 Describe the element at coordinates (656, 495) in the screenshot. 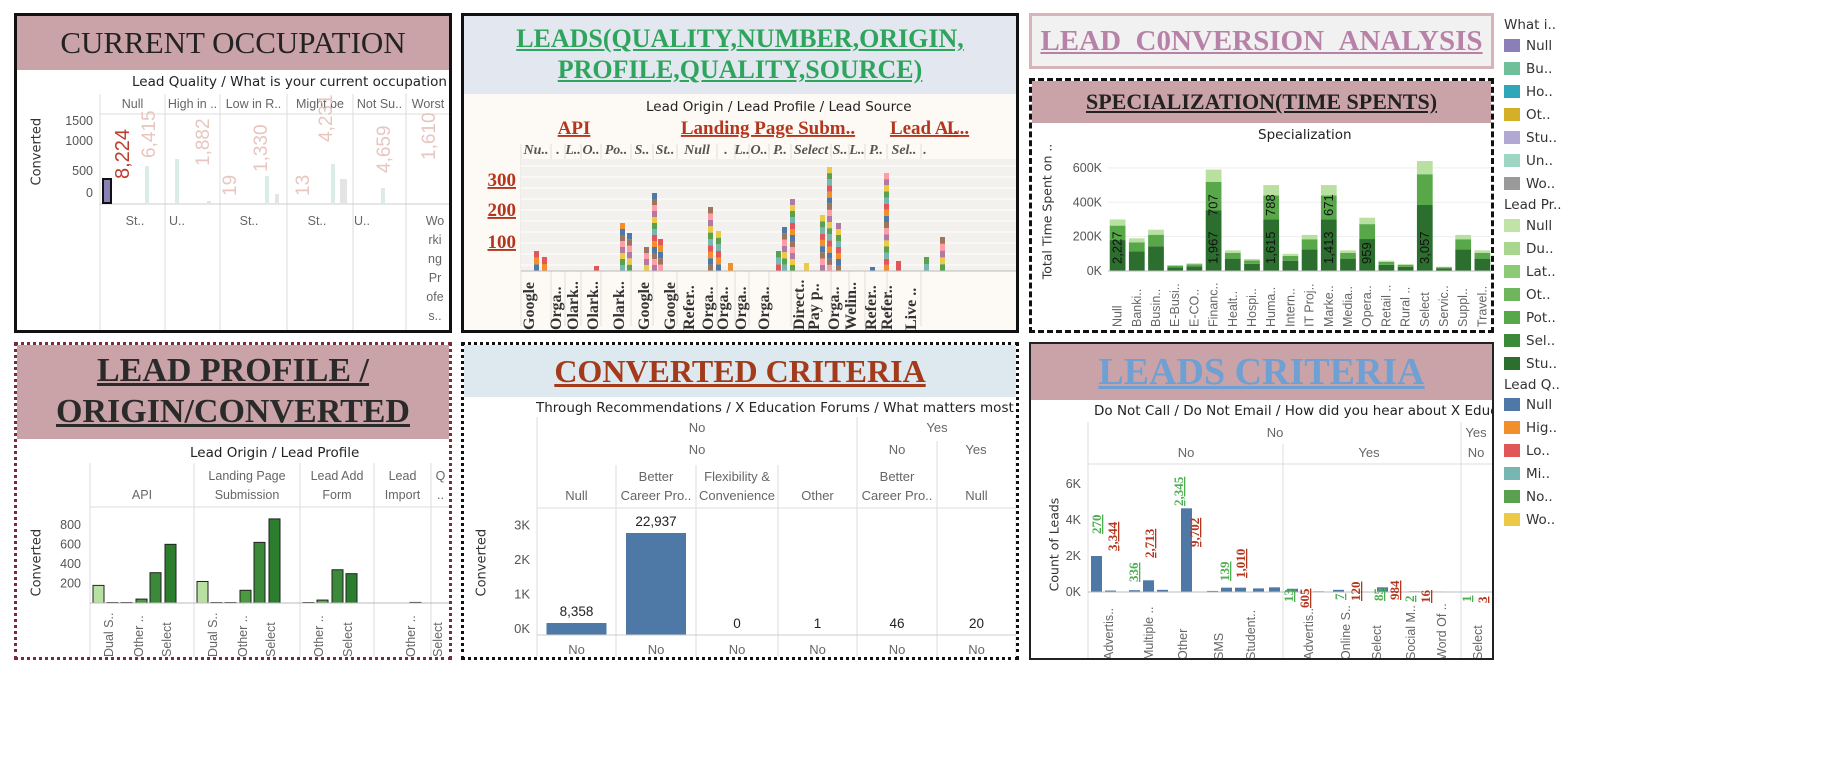

I see `converted-column-header: Career Pro..` at that location.